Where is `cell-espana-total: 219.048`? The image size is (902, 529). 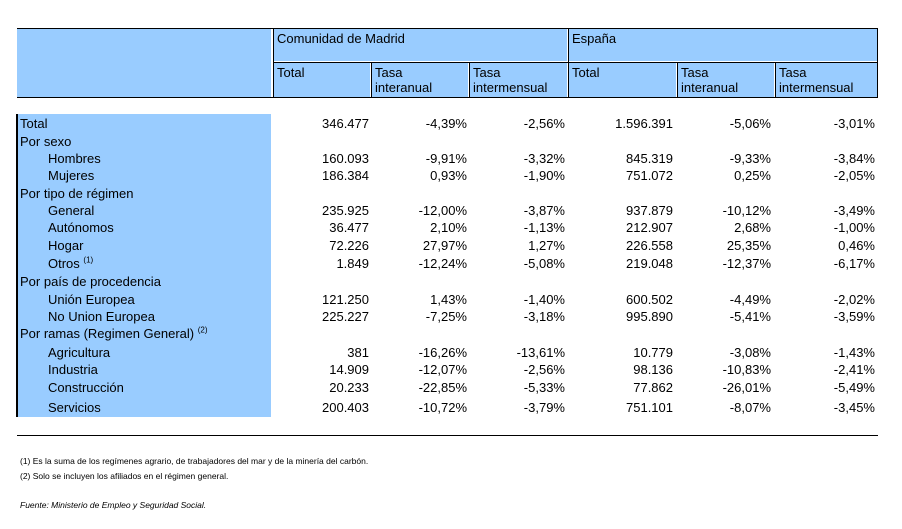
cell-espana-total: 219.048 is located at coordinates (649, 263).